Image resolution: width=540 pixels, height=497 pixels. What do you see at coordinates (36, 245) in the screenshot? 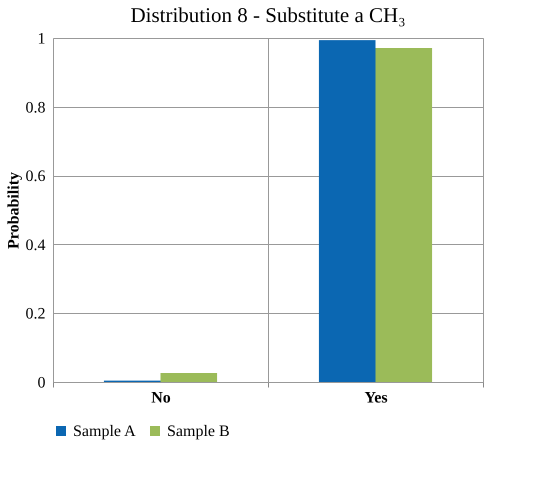
I see `y-tick-label: 0.4` at bounding box center [36, 245].